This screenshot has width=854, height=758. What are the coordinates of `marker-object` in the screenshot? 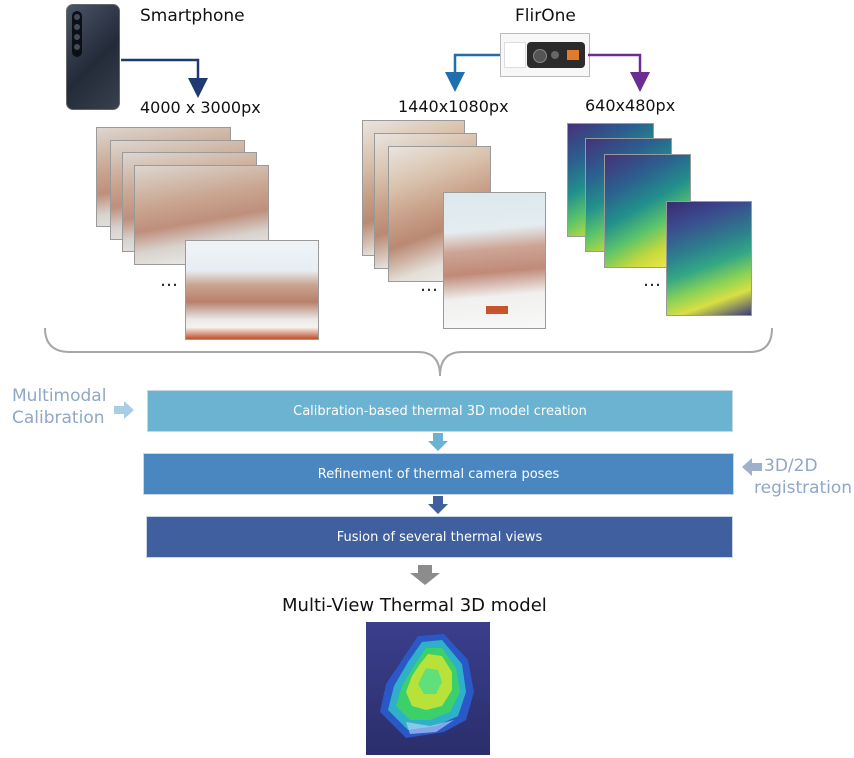 It's located at (497, 310).